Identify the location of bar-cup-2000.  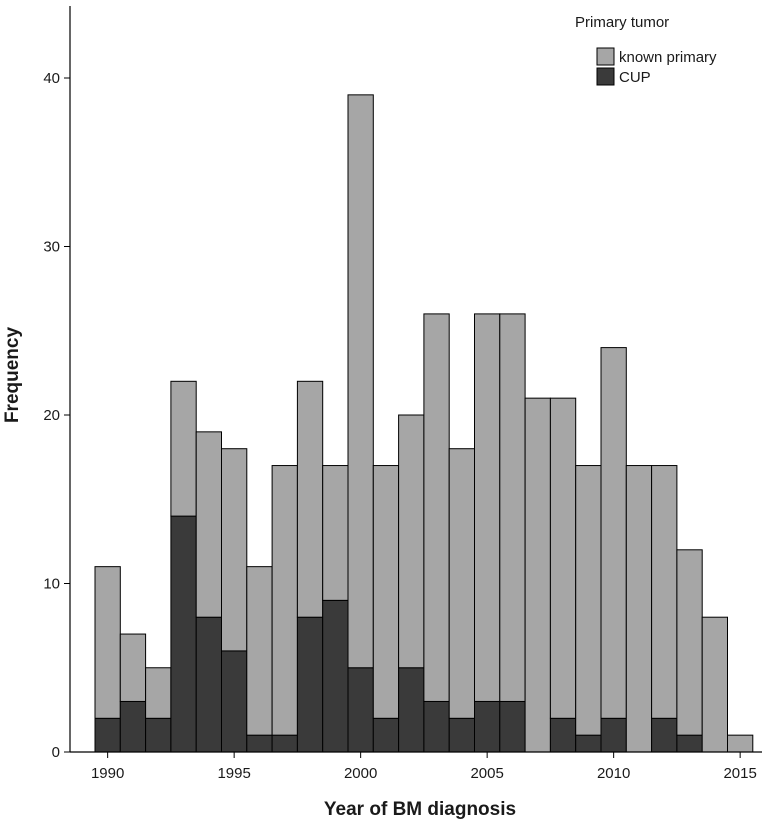
(360, 710).